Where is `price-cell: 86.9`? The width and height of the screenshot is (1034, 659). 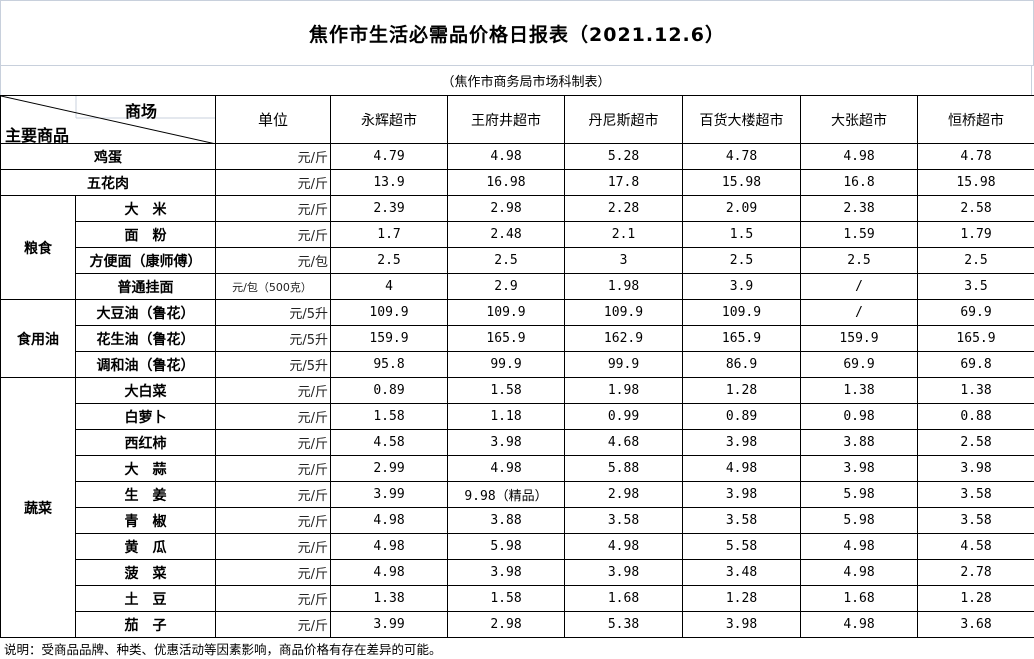 price-cell: 86.9 is located at coordinates (741, 364).